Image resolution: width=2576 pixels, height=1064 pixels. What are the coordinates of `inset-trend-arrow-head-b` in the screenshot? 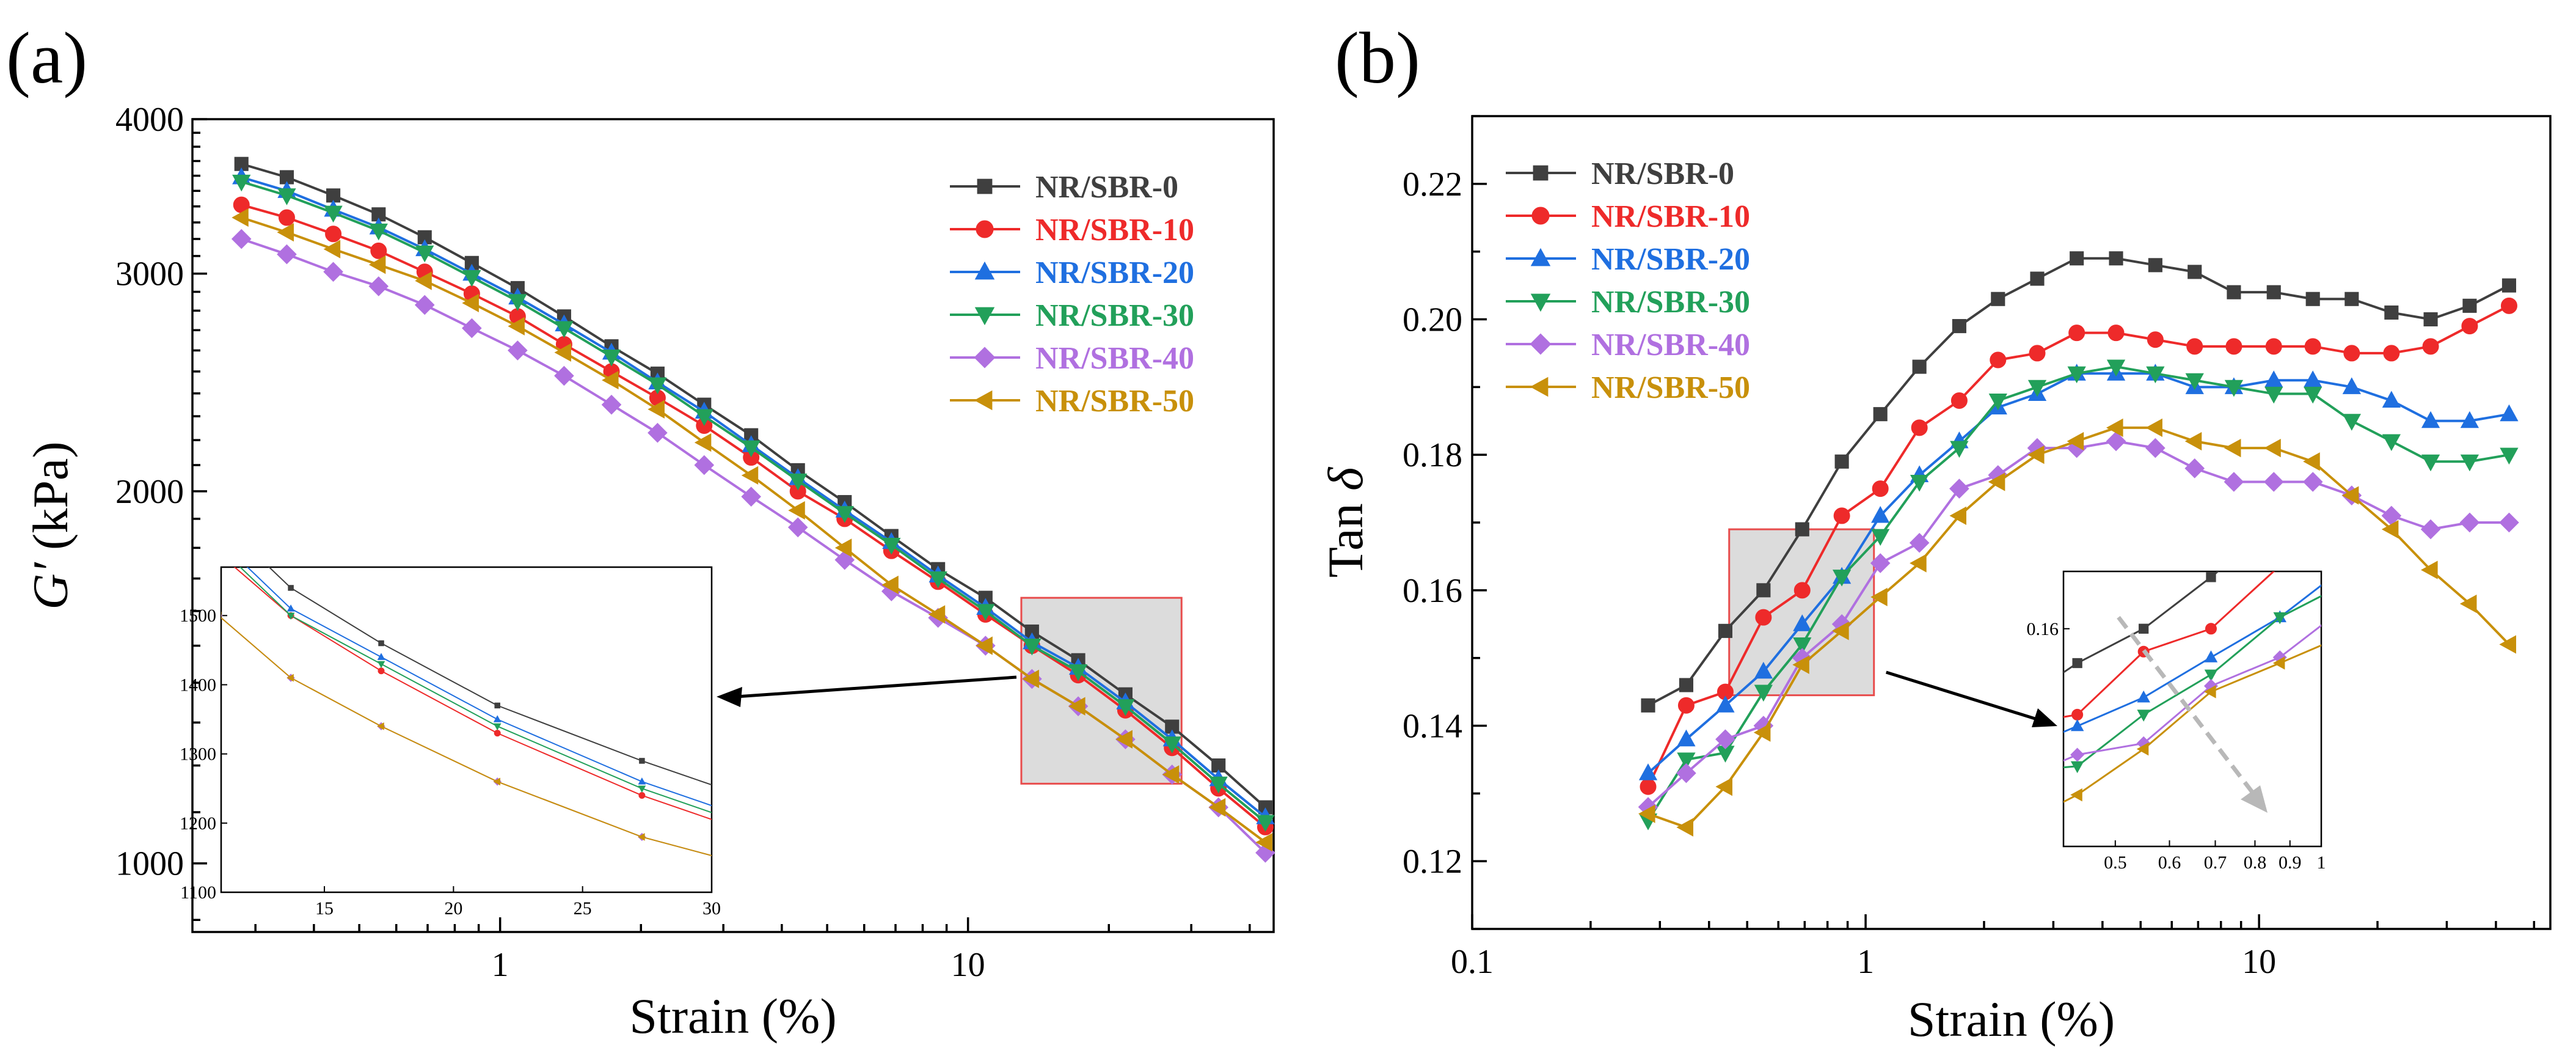 It's located at (2254, 799).